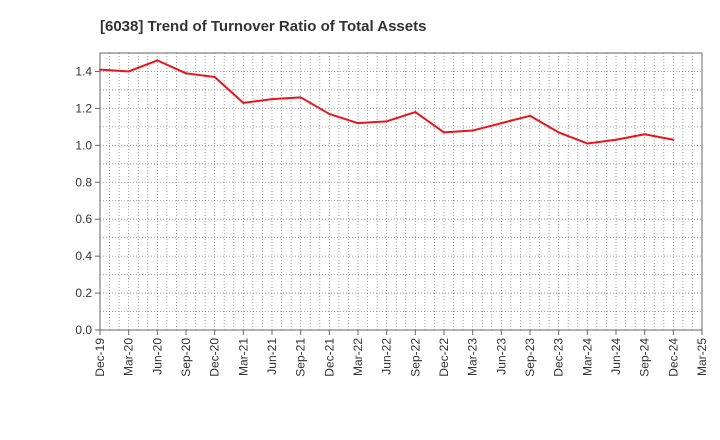 The image size is (720, 440). What do you see at coordinates (215, 357) in the screenshot?
I see `x-tick-label: Dec-20` at bounding box center [215, 357].